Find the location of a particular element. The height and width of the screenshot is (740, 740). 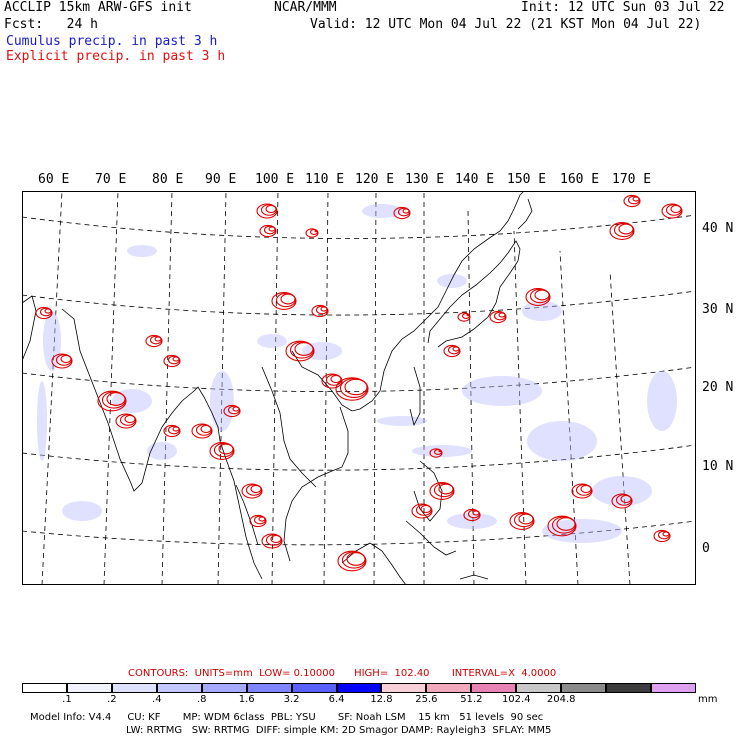

cumulus-legend: Cumulus precip. in past 3 h is located at coordinates (112, 41).